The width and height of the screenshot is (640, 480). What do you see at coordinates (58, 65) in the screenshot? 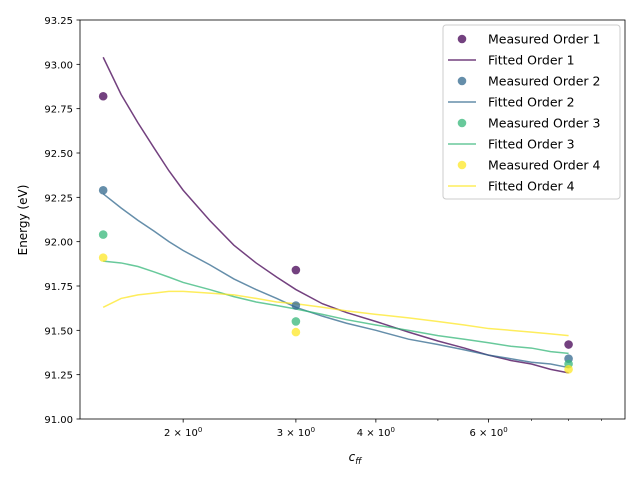
I see `y-tick-label: 93.00` at bounding box center [58, 65].